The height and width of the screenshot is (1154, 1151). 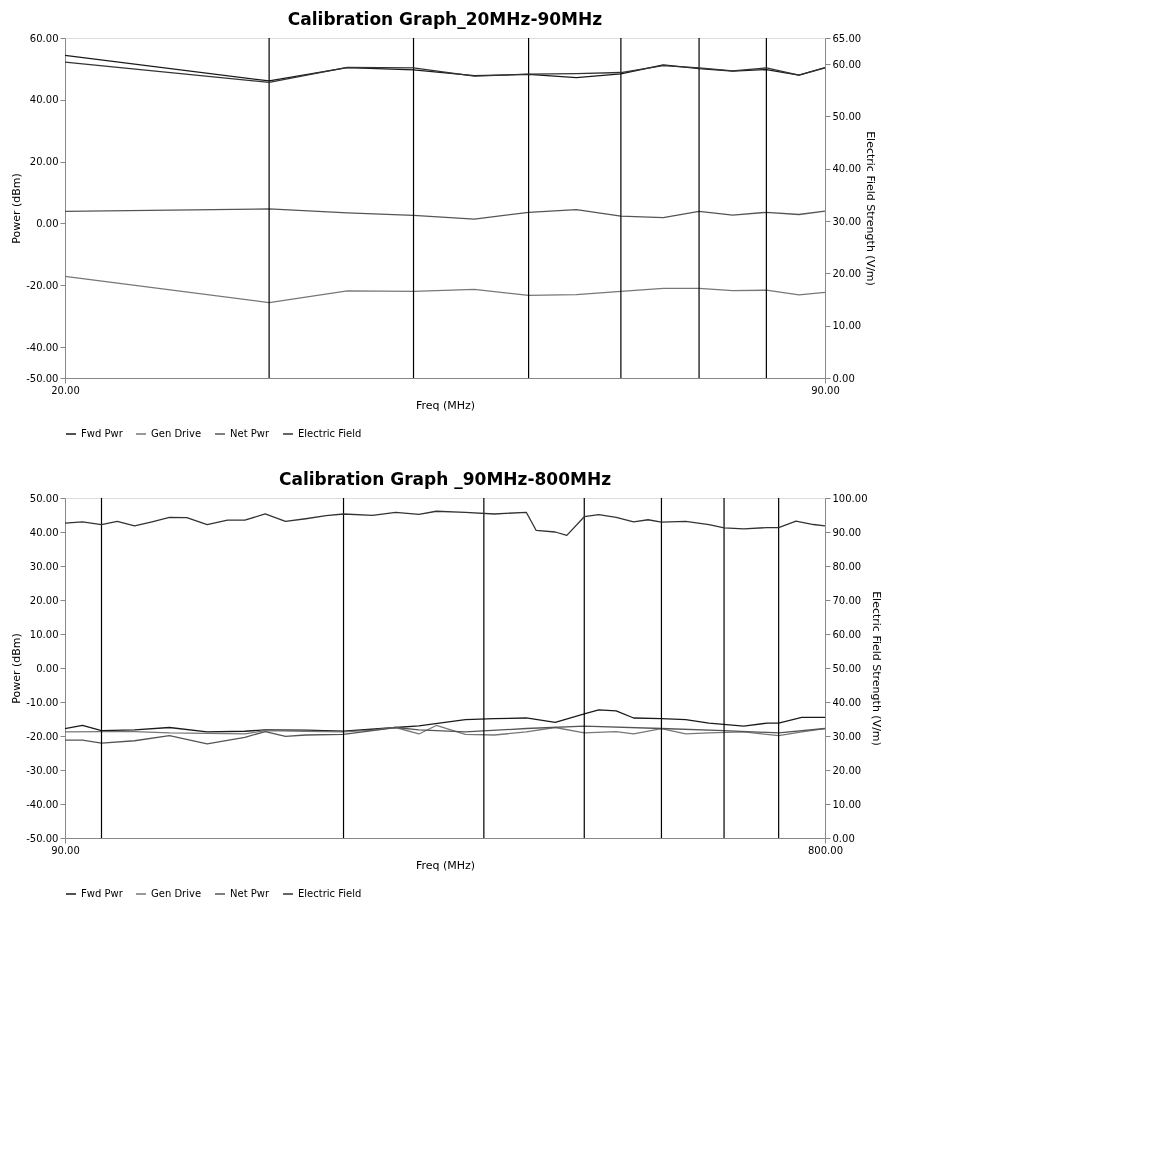 I want to click on y-tick-label: 60.00, so click(x=44, y=38).